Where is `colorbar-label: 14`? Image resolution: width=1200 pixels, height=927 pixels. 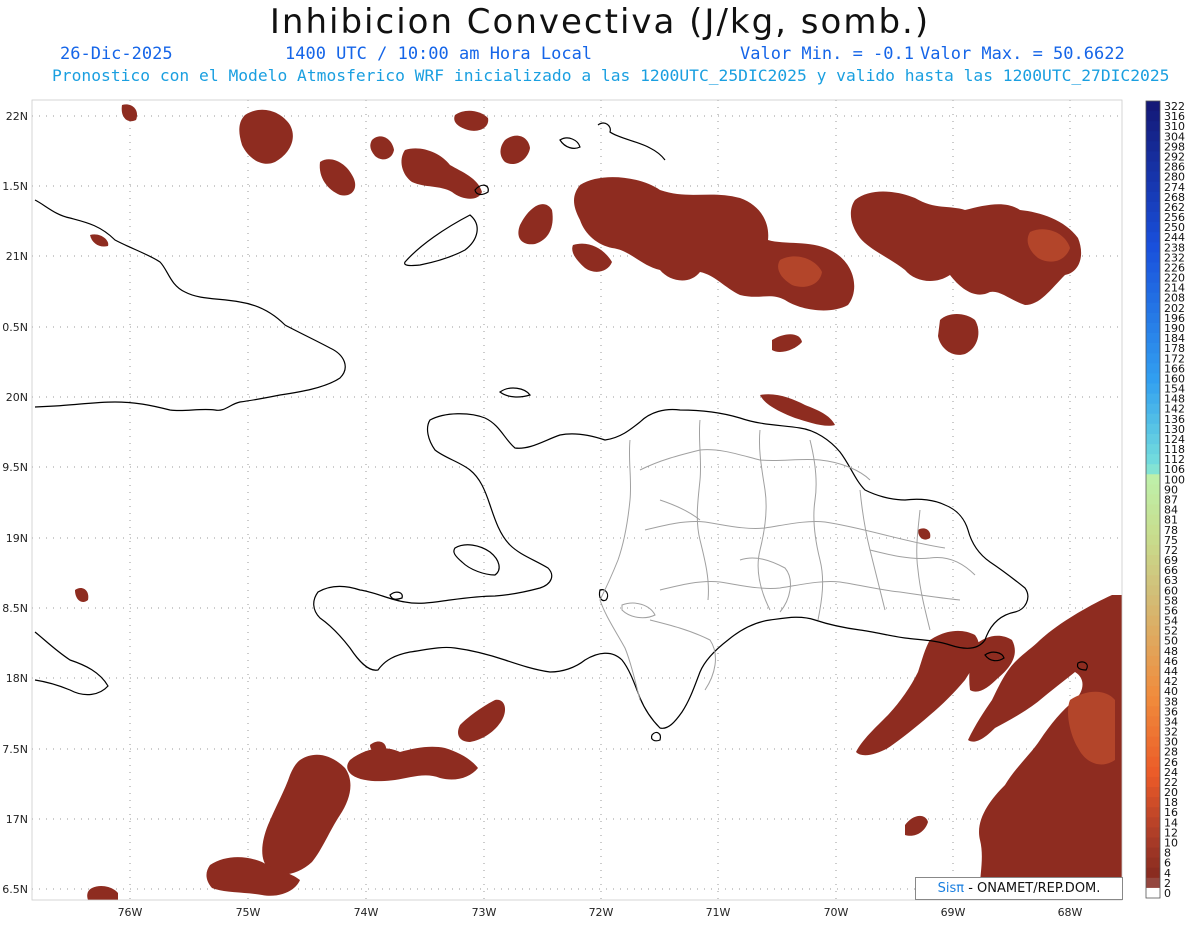
colorbar-label: 14 is located at coordinates (1171, 822).